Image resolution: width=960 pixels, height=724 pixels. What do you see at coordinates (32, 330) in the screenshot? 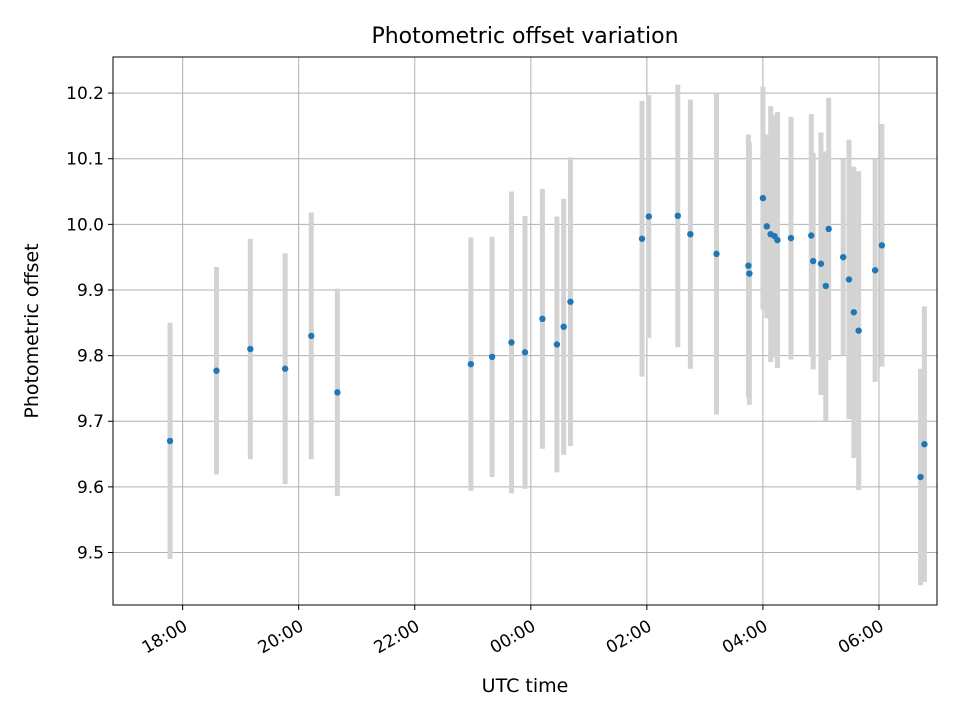
I see `y-axis-label: Photometric offset` at bounding box center [32, 330].